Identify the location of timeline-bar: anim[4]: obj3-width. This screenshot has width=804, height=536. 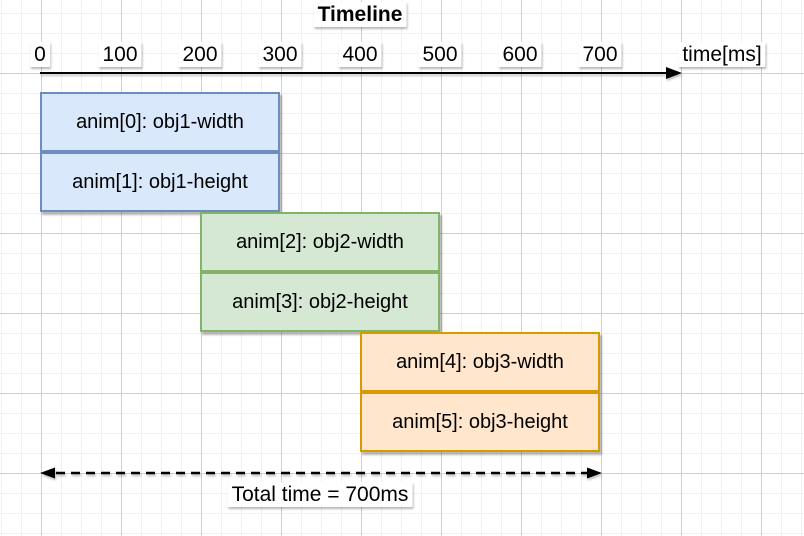
(480, 362).